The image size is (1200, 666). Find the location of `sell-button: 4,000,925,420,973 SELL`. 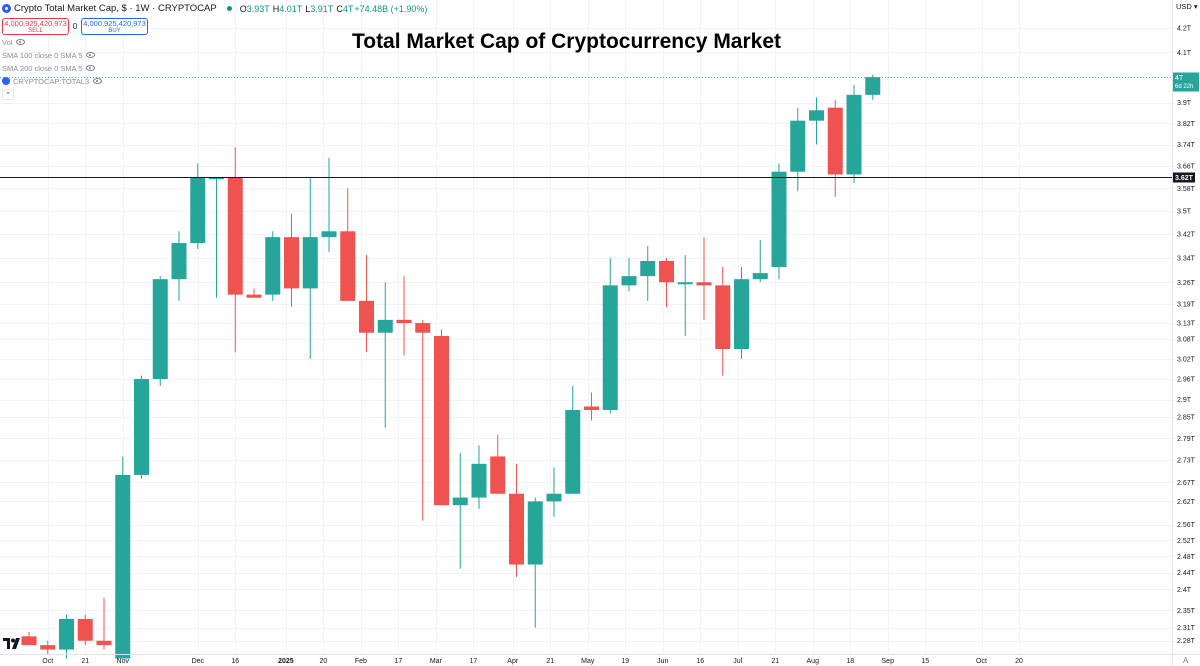

sell-button: 4,000,925,420,973 SELL is located at coordinates (35, 26).